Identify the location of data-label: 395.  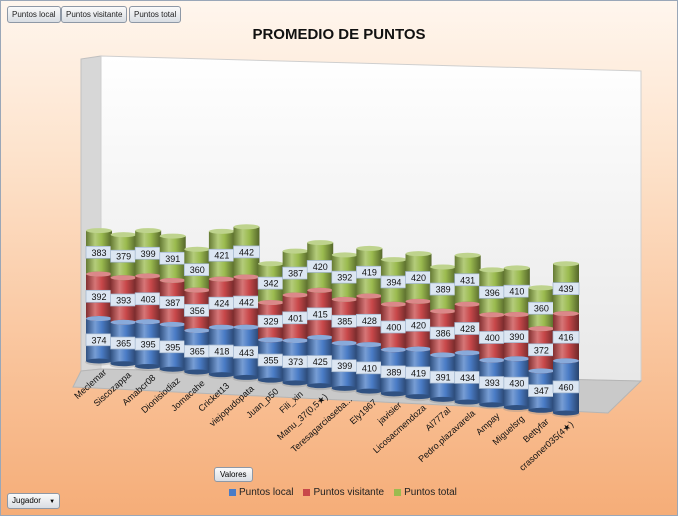
(148, 345).